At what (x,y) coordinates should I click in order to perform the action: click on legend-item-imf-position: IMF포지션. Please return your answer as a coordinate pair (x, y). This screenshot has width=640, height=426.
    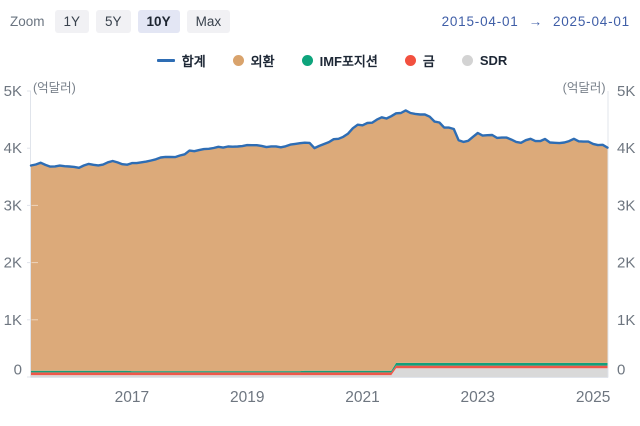
    Looking at the image, I should click on (339, 60).